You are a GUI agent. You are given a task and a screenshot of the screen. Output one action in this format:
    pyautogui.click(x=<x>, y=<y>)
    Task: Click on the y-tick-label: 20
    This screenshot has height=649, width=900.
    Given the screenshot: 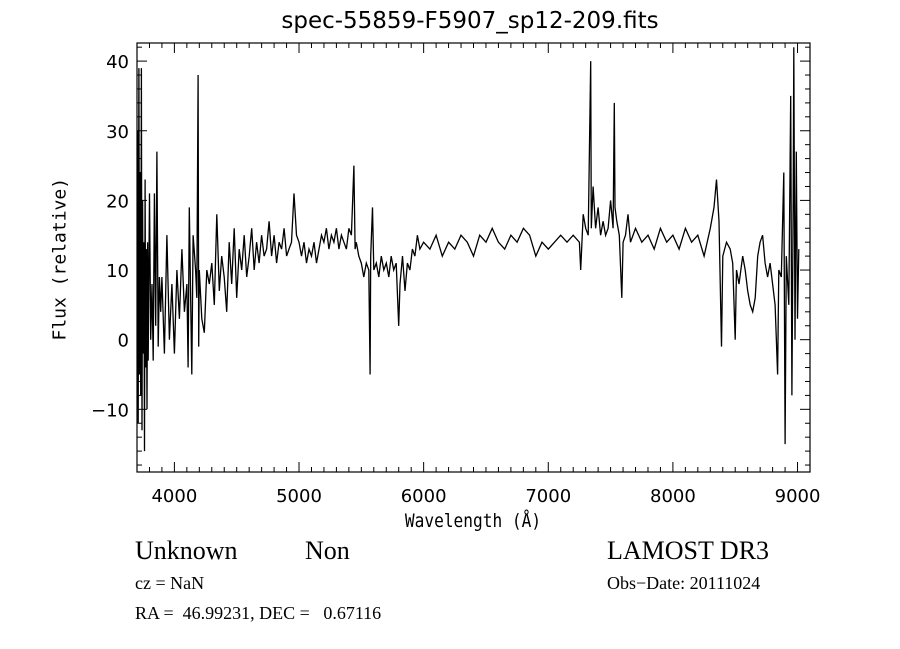 What is the action you would take?
    pyautogui.click(x=117, y=201)
    